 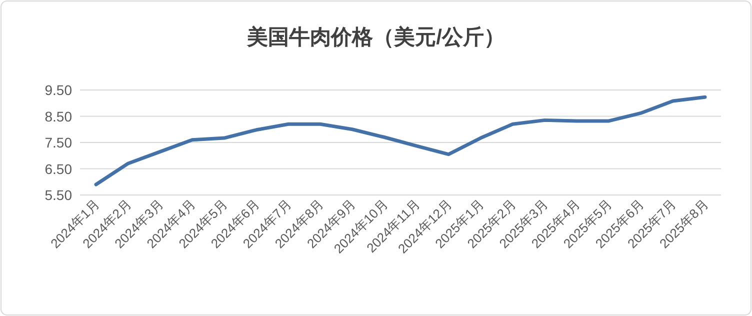 I want to click on y-tick-label: 7.50, so click(x=58, y=142).